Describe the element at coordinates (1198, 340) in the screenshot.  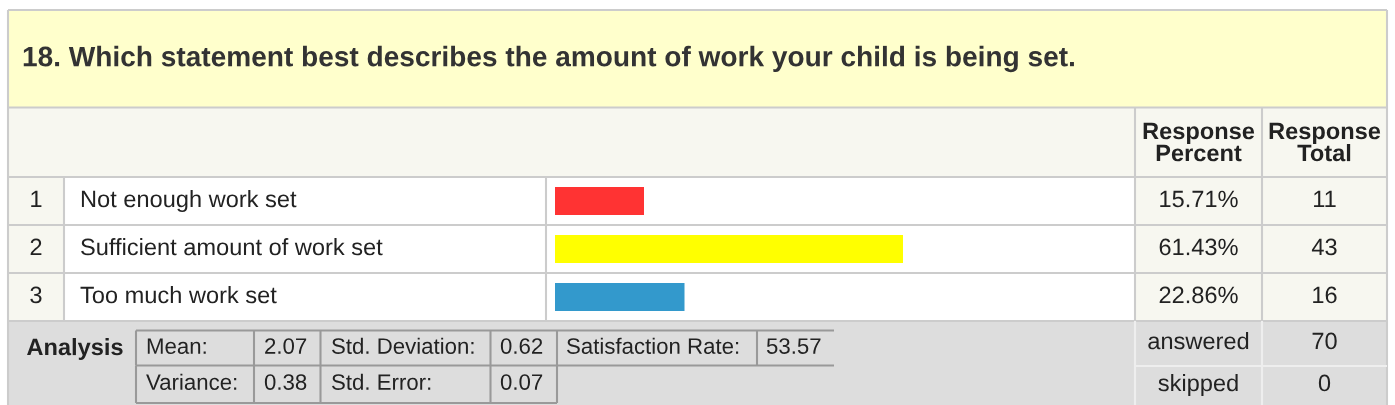
I see `text: answered` at that location.